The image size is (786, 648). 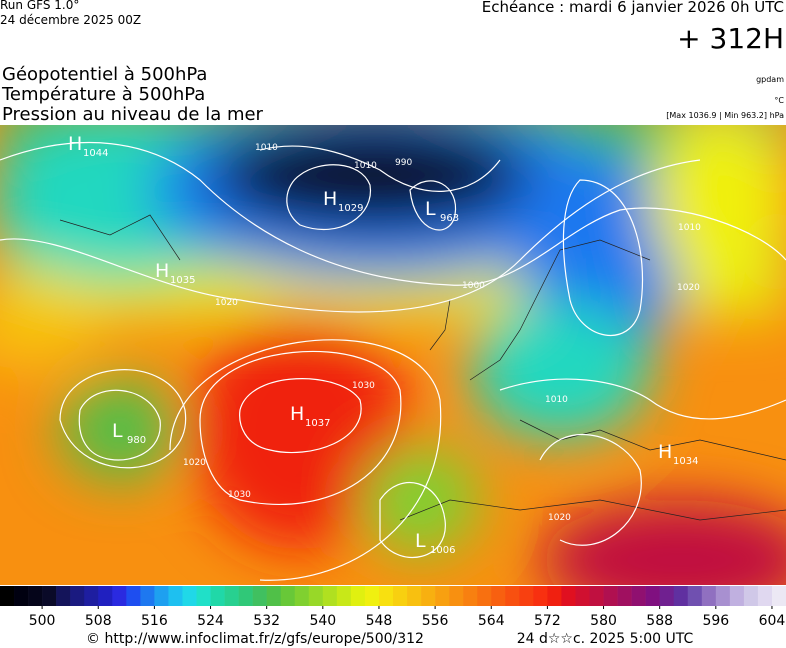 What do you see at coordinates (317, 423) in the screenshot?
I see `center-value: 1037` at bounding box center [317, 423].